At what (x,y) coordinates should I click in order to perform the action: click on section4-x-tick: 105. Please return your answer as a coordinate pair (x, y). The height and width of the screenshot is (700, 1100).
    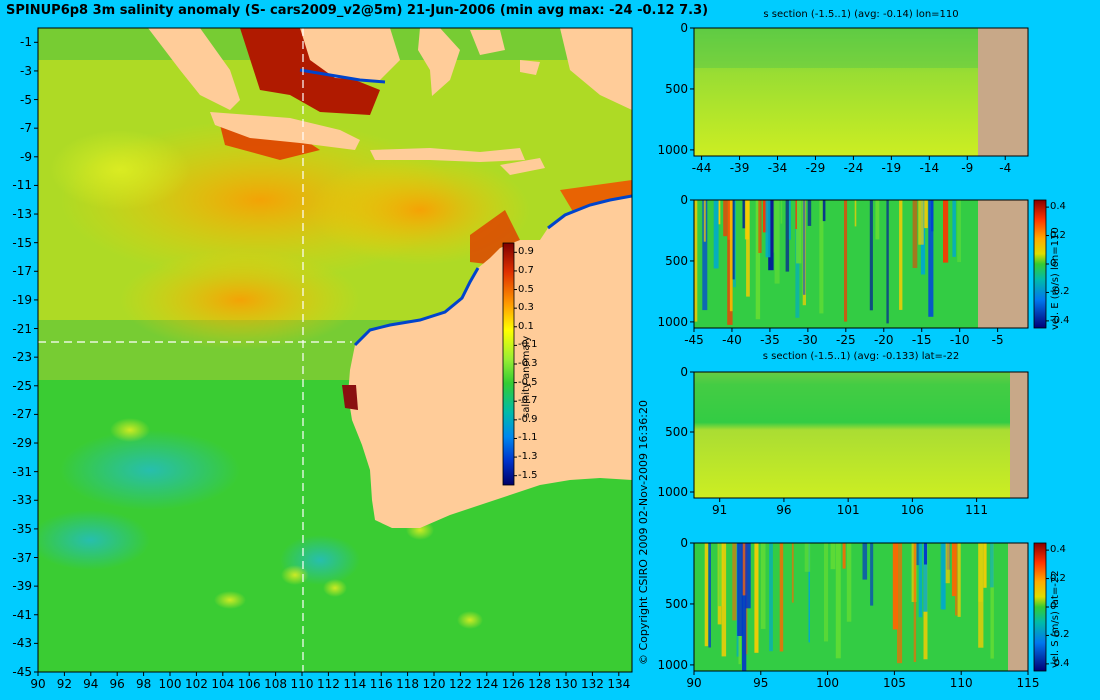
    Looking at the image, I should click on (894, 683).